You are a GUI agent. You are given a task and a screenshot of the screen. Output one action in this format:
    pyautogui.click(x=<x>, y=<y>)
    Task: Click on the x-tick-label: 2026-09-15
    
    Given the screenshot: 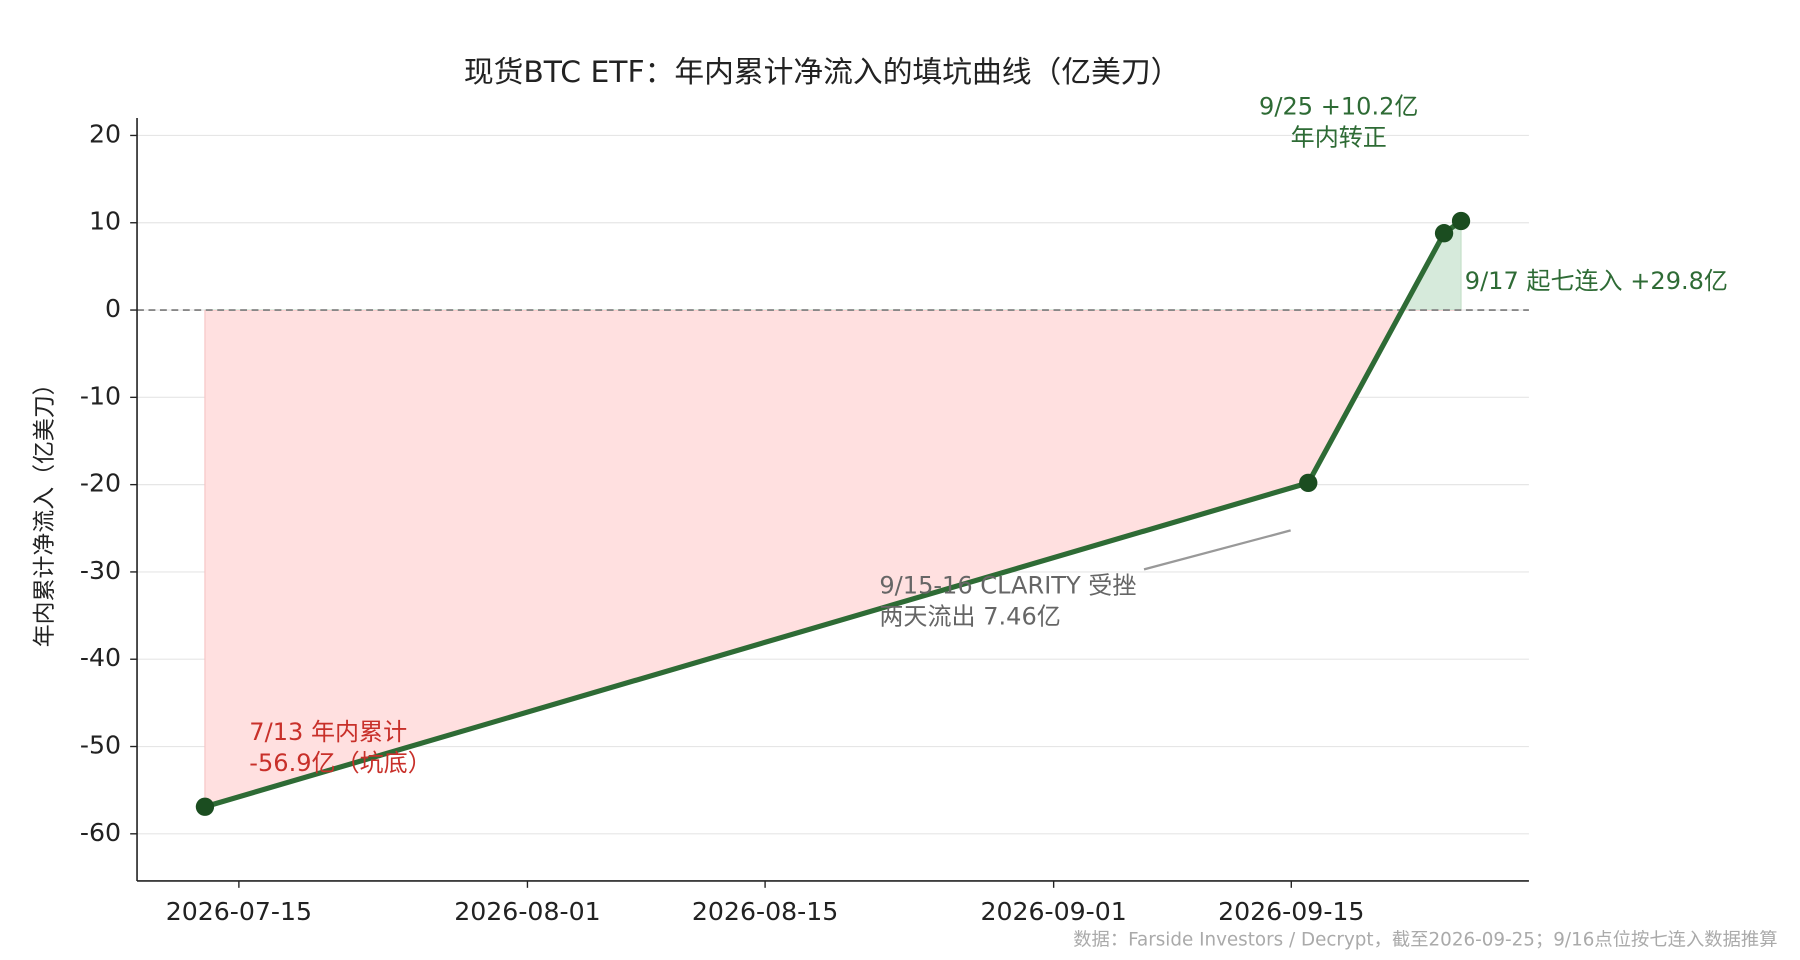 What is the action you would take?
    pyautogui.click(x=1291, y=911)
    